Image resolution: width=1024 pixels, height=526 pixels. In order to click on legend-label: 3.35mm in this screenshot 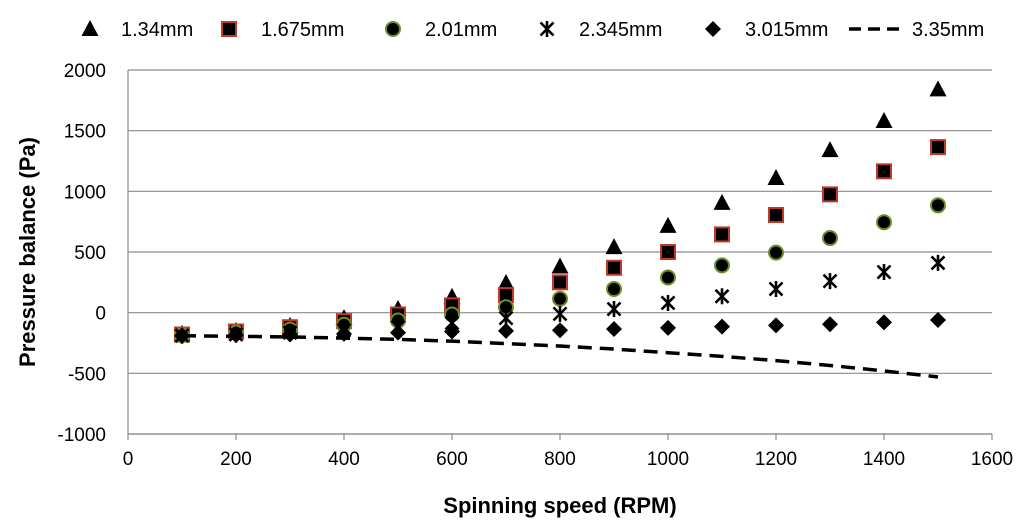, I will do `click(948, 30)`.